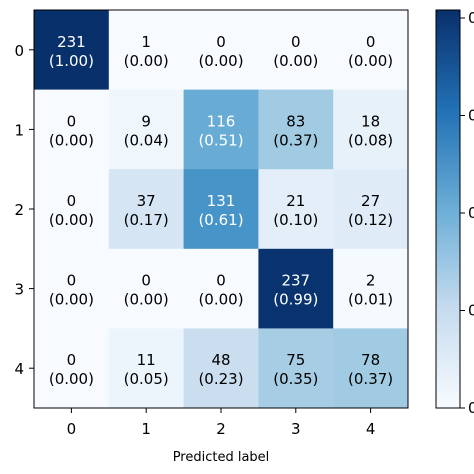 Image resolution: width=474 pixels, height=474 pixels. I want to click on cell-count-label: 1, so click(146, 42).